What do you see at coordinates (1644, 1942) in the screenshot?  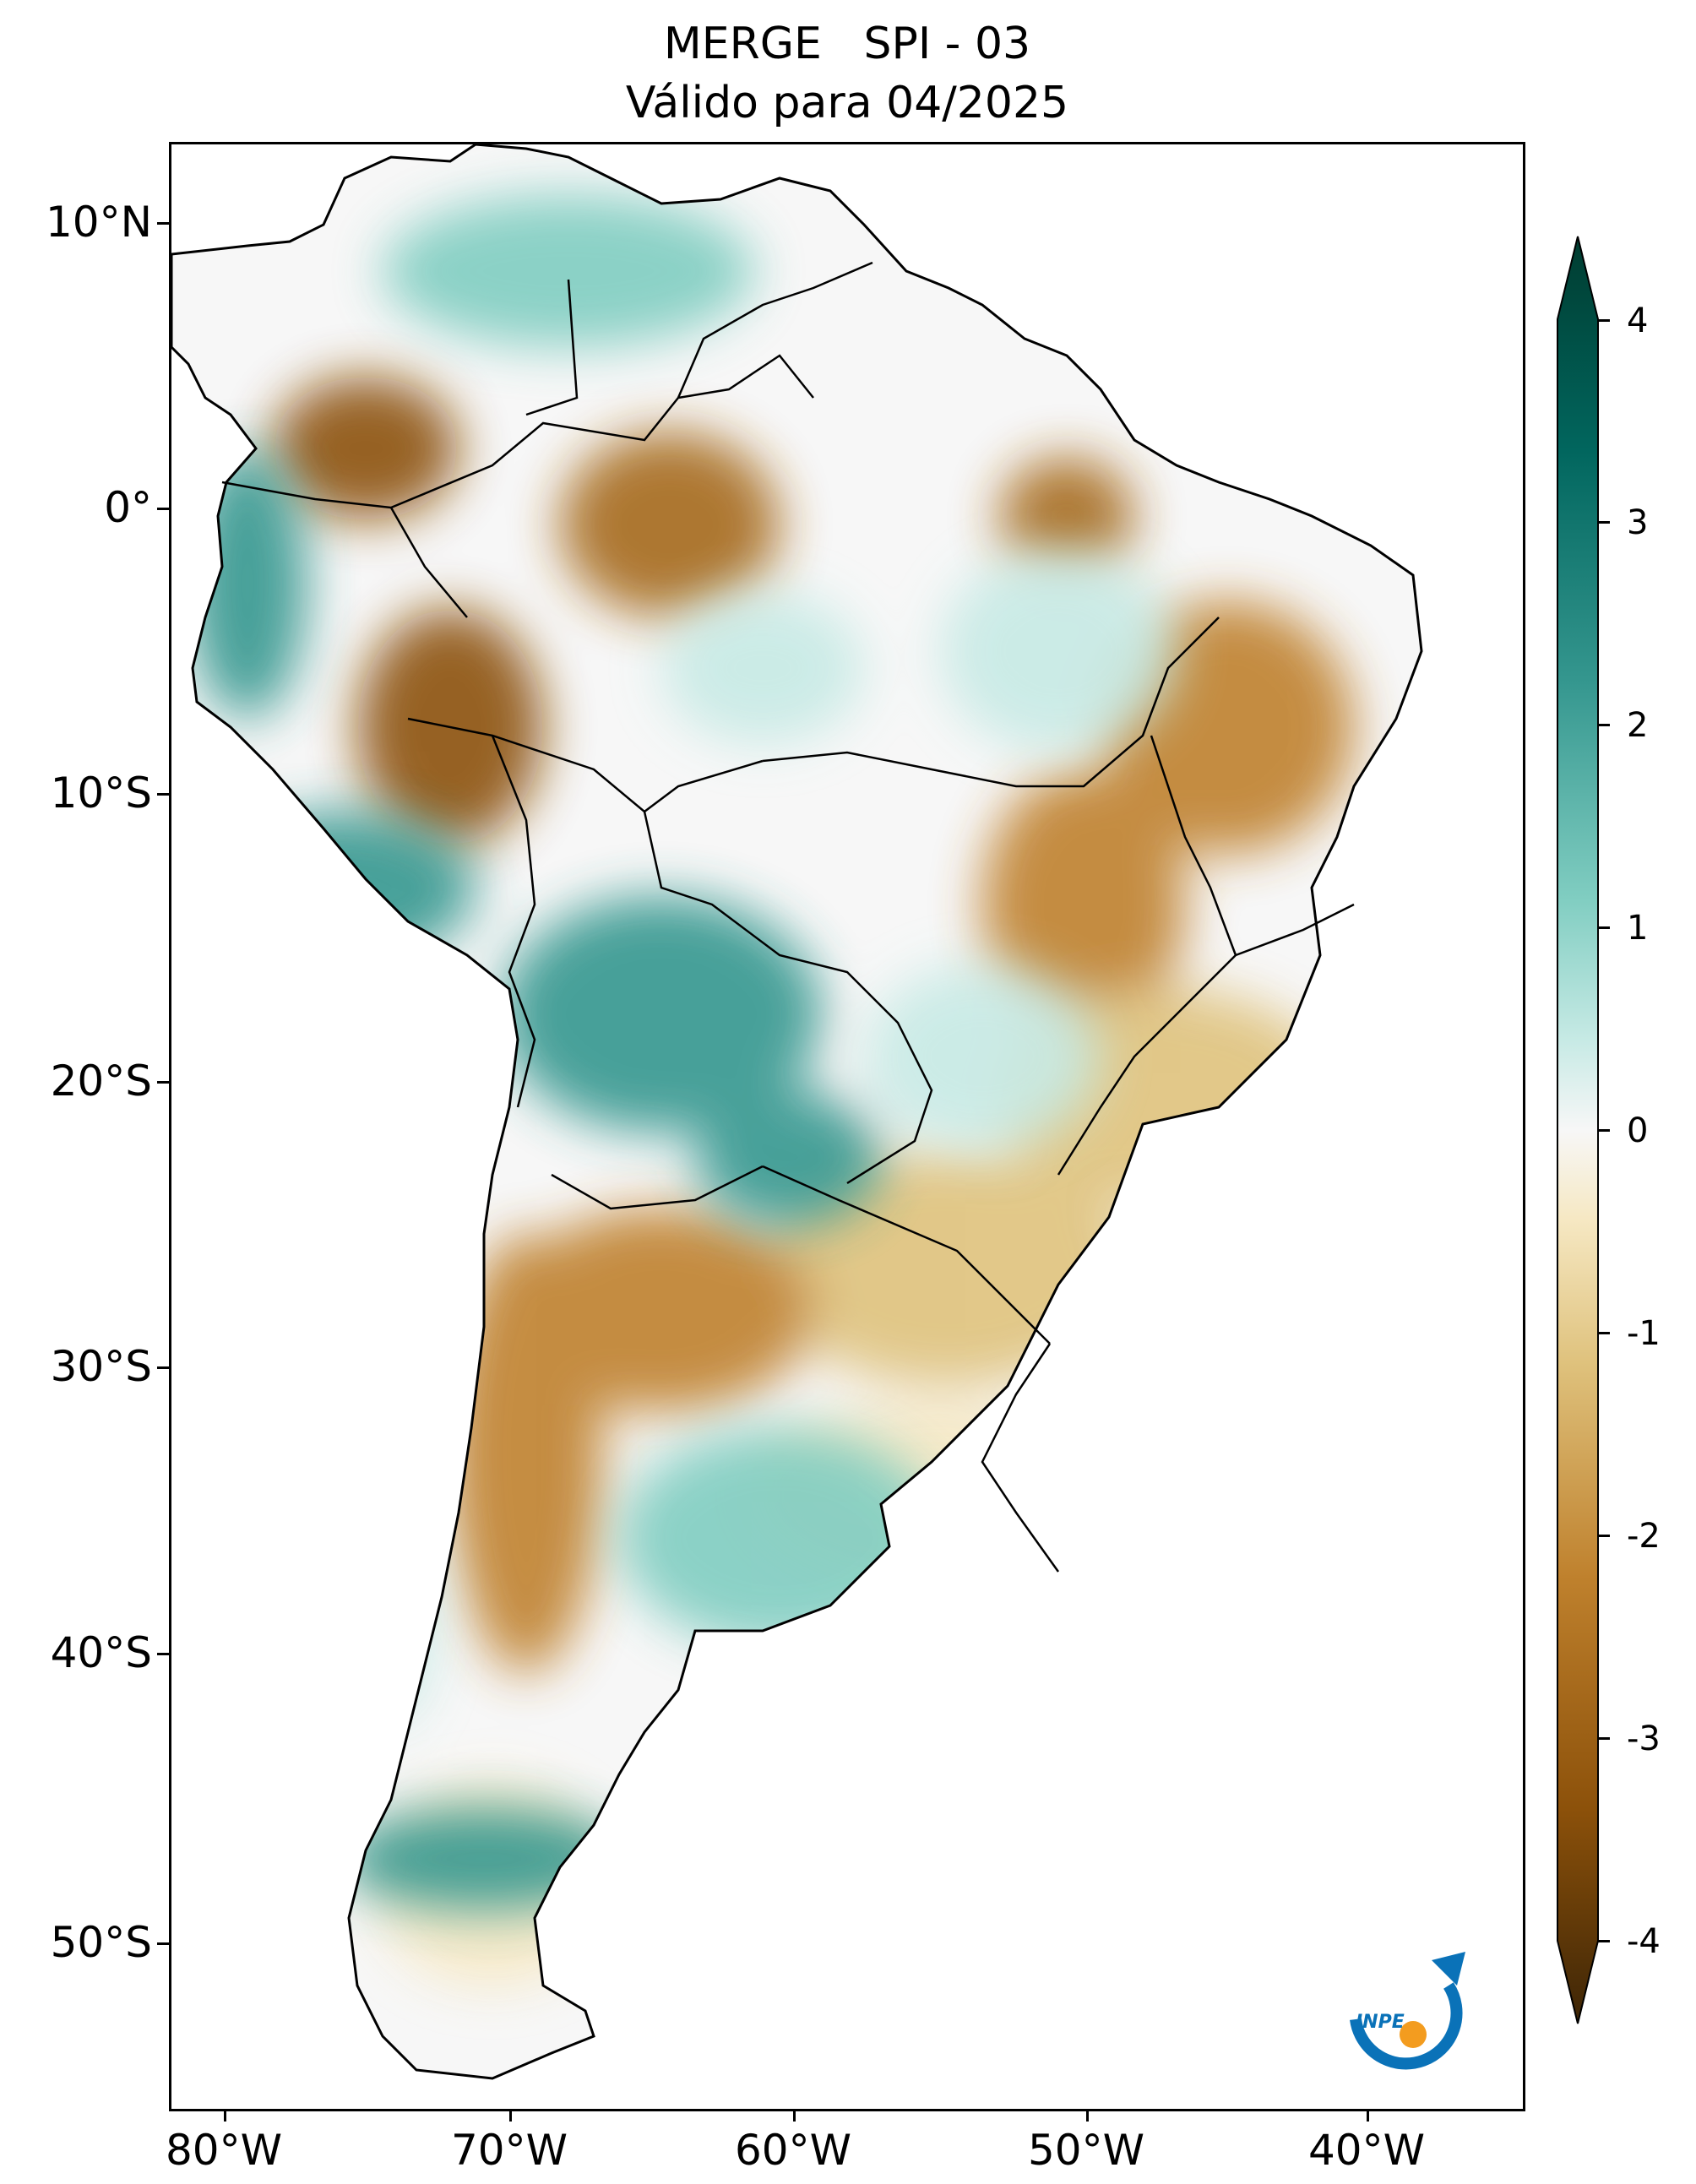 I see `colorbar-label: -4` at bounding box center [1644, 1942].